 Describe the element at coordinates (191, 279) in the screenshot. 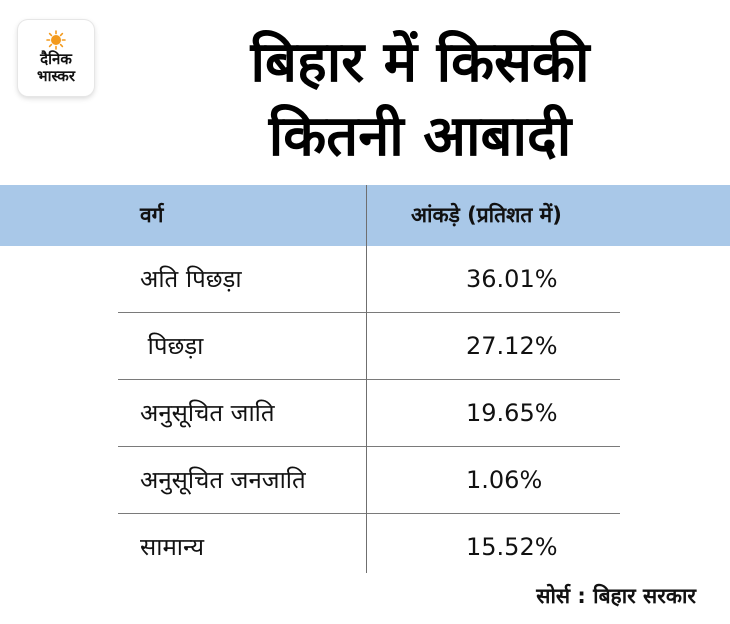

I see `row-category: अति पिछड़ा` at that location.